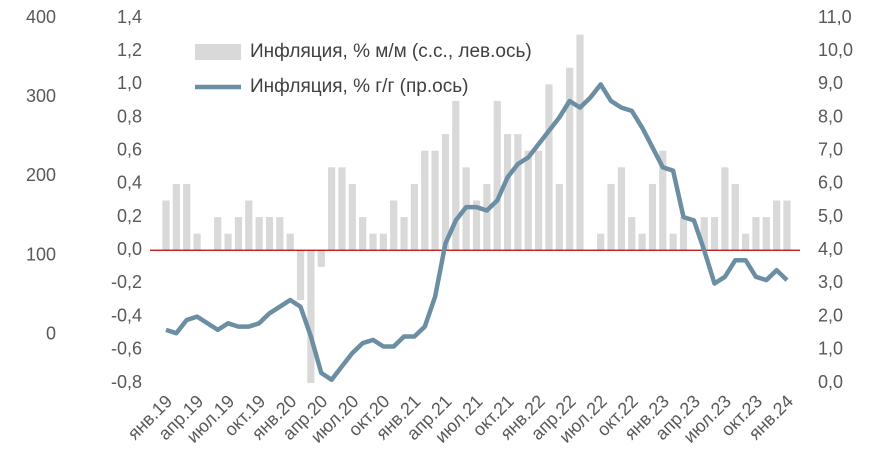  What do you see at coordinates (835, 50) in the screenshot?
I see `y2-tick-label: 10,0` at bounding box center [835, 50].